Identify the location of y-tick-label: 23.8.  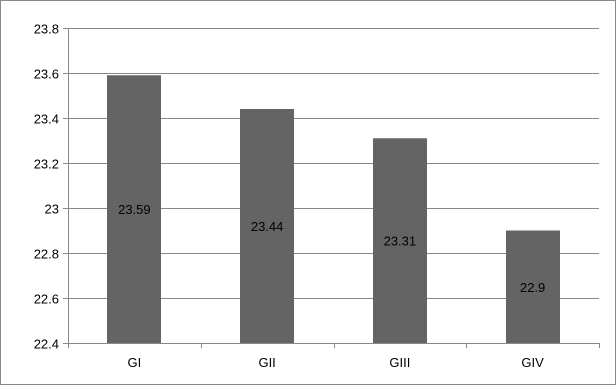
(46, 29).